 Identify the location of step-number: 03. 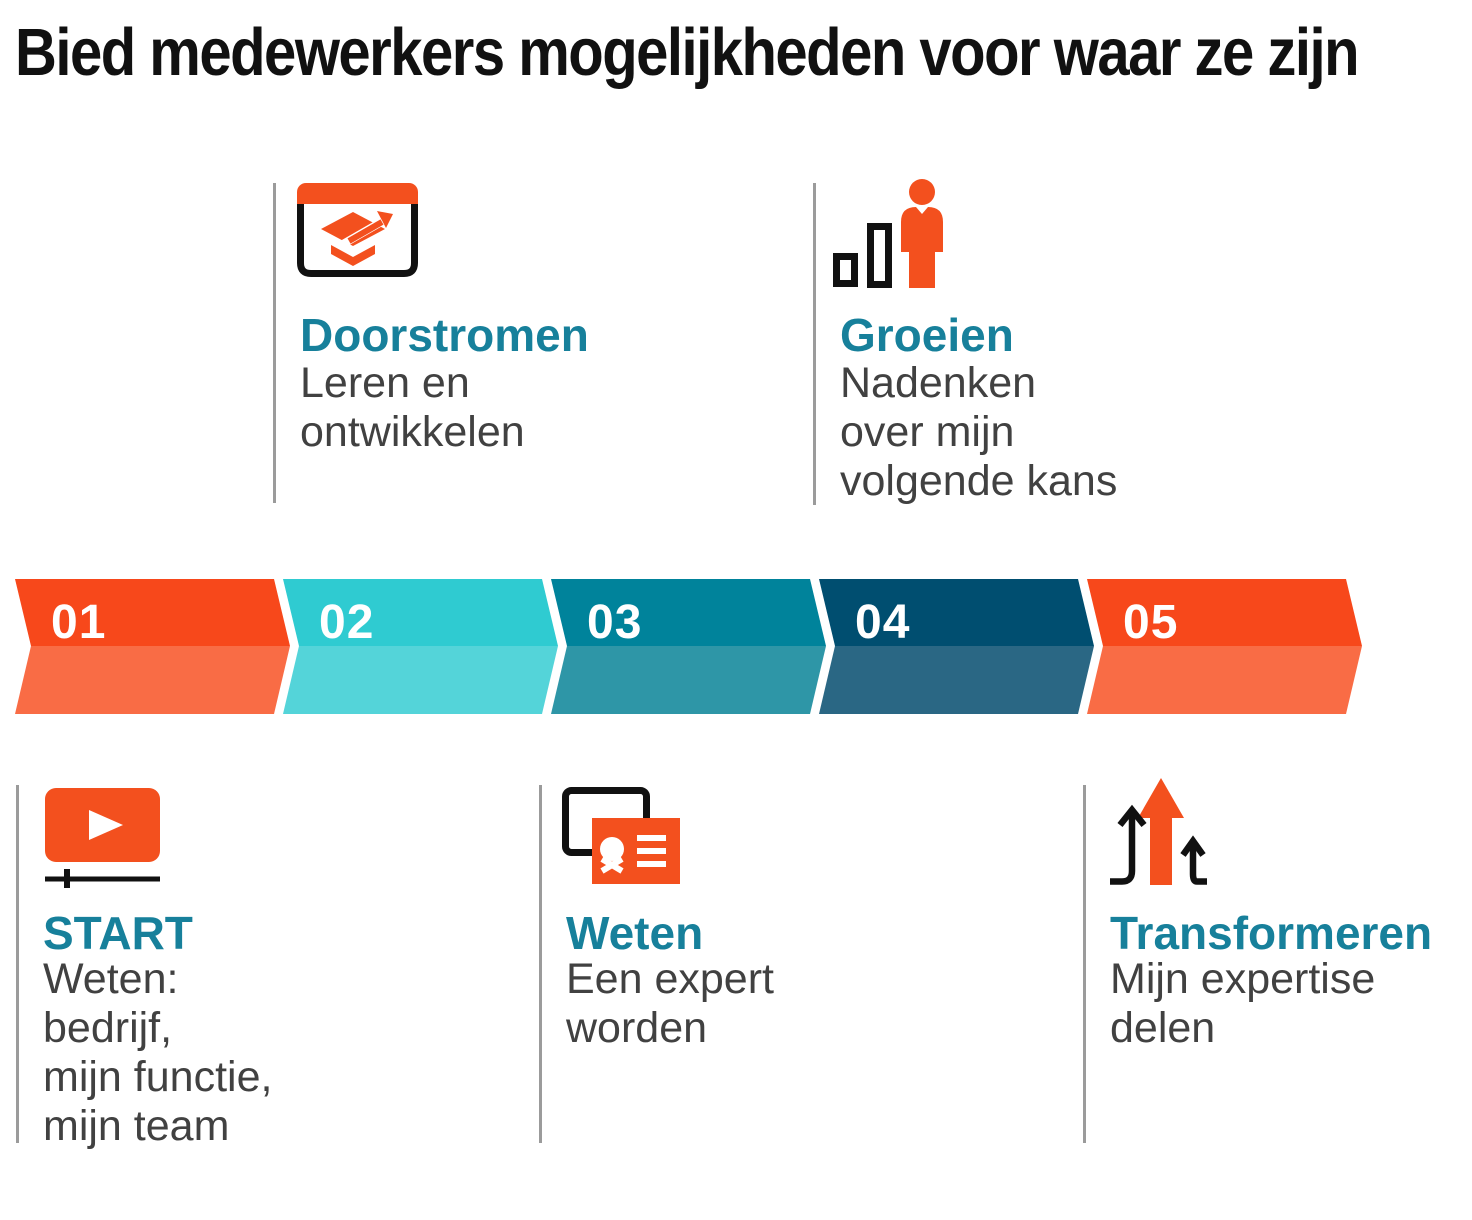
(614, 622).